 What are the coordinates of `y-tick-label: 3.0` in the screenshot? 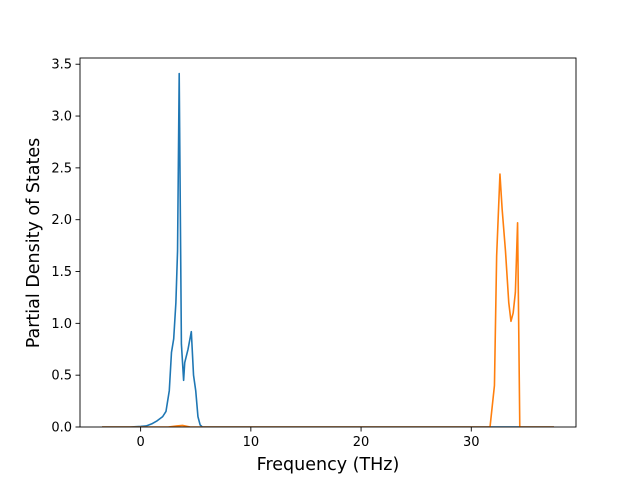 It's located at (61, 117).